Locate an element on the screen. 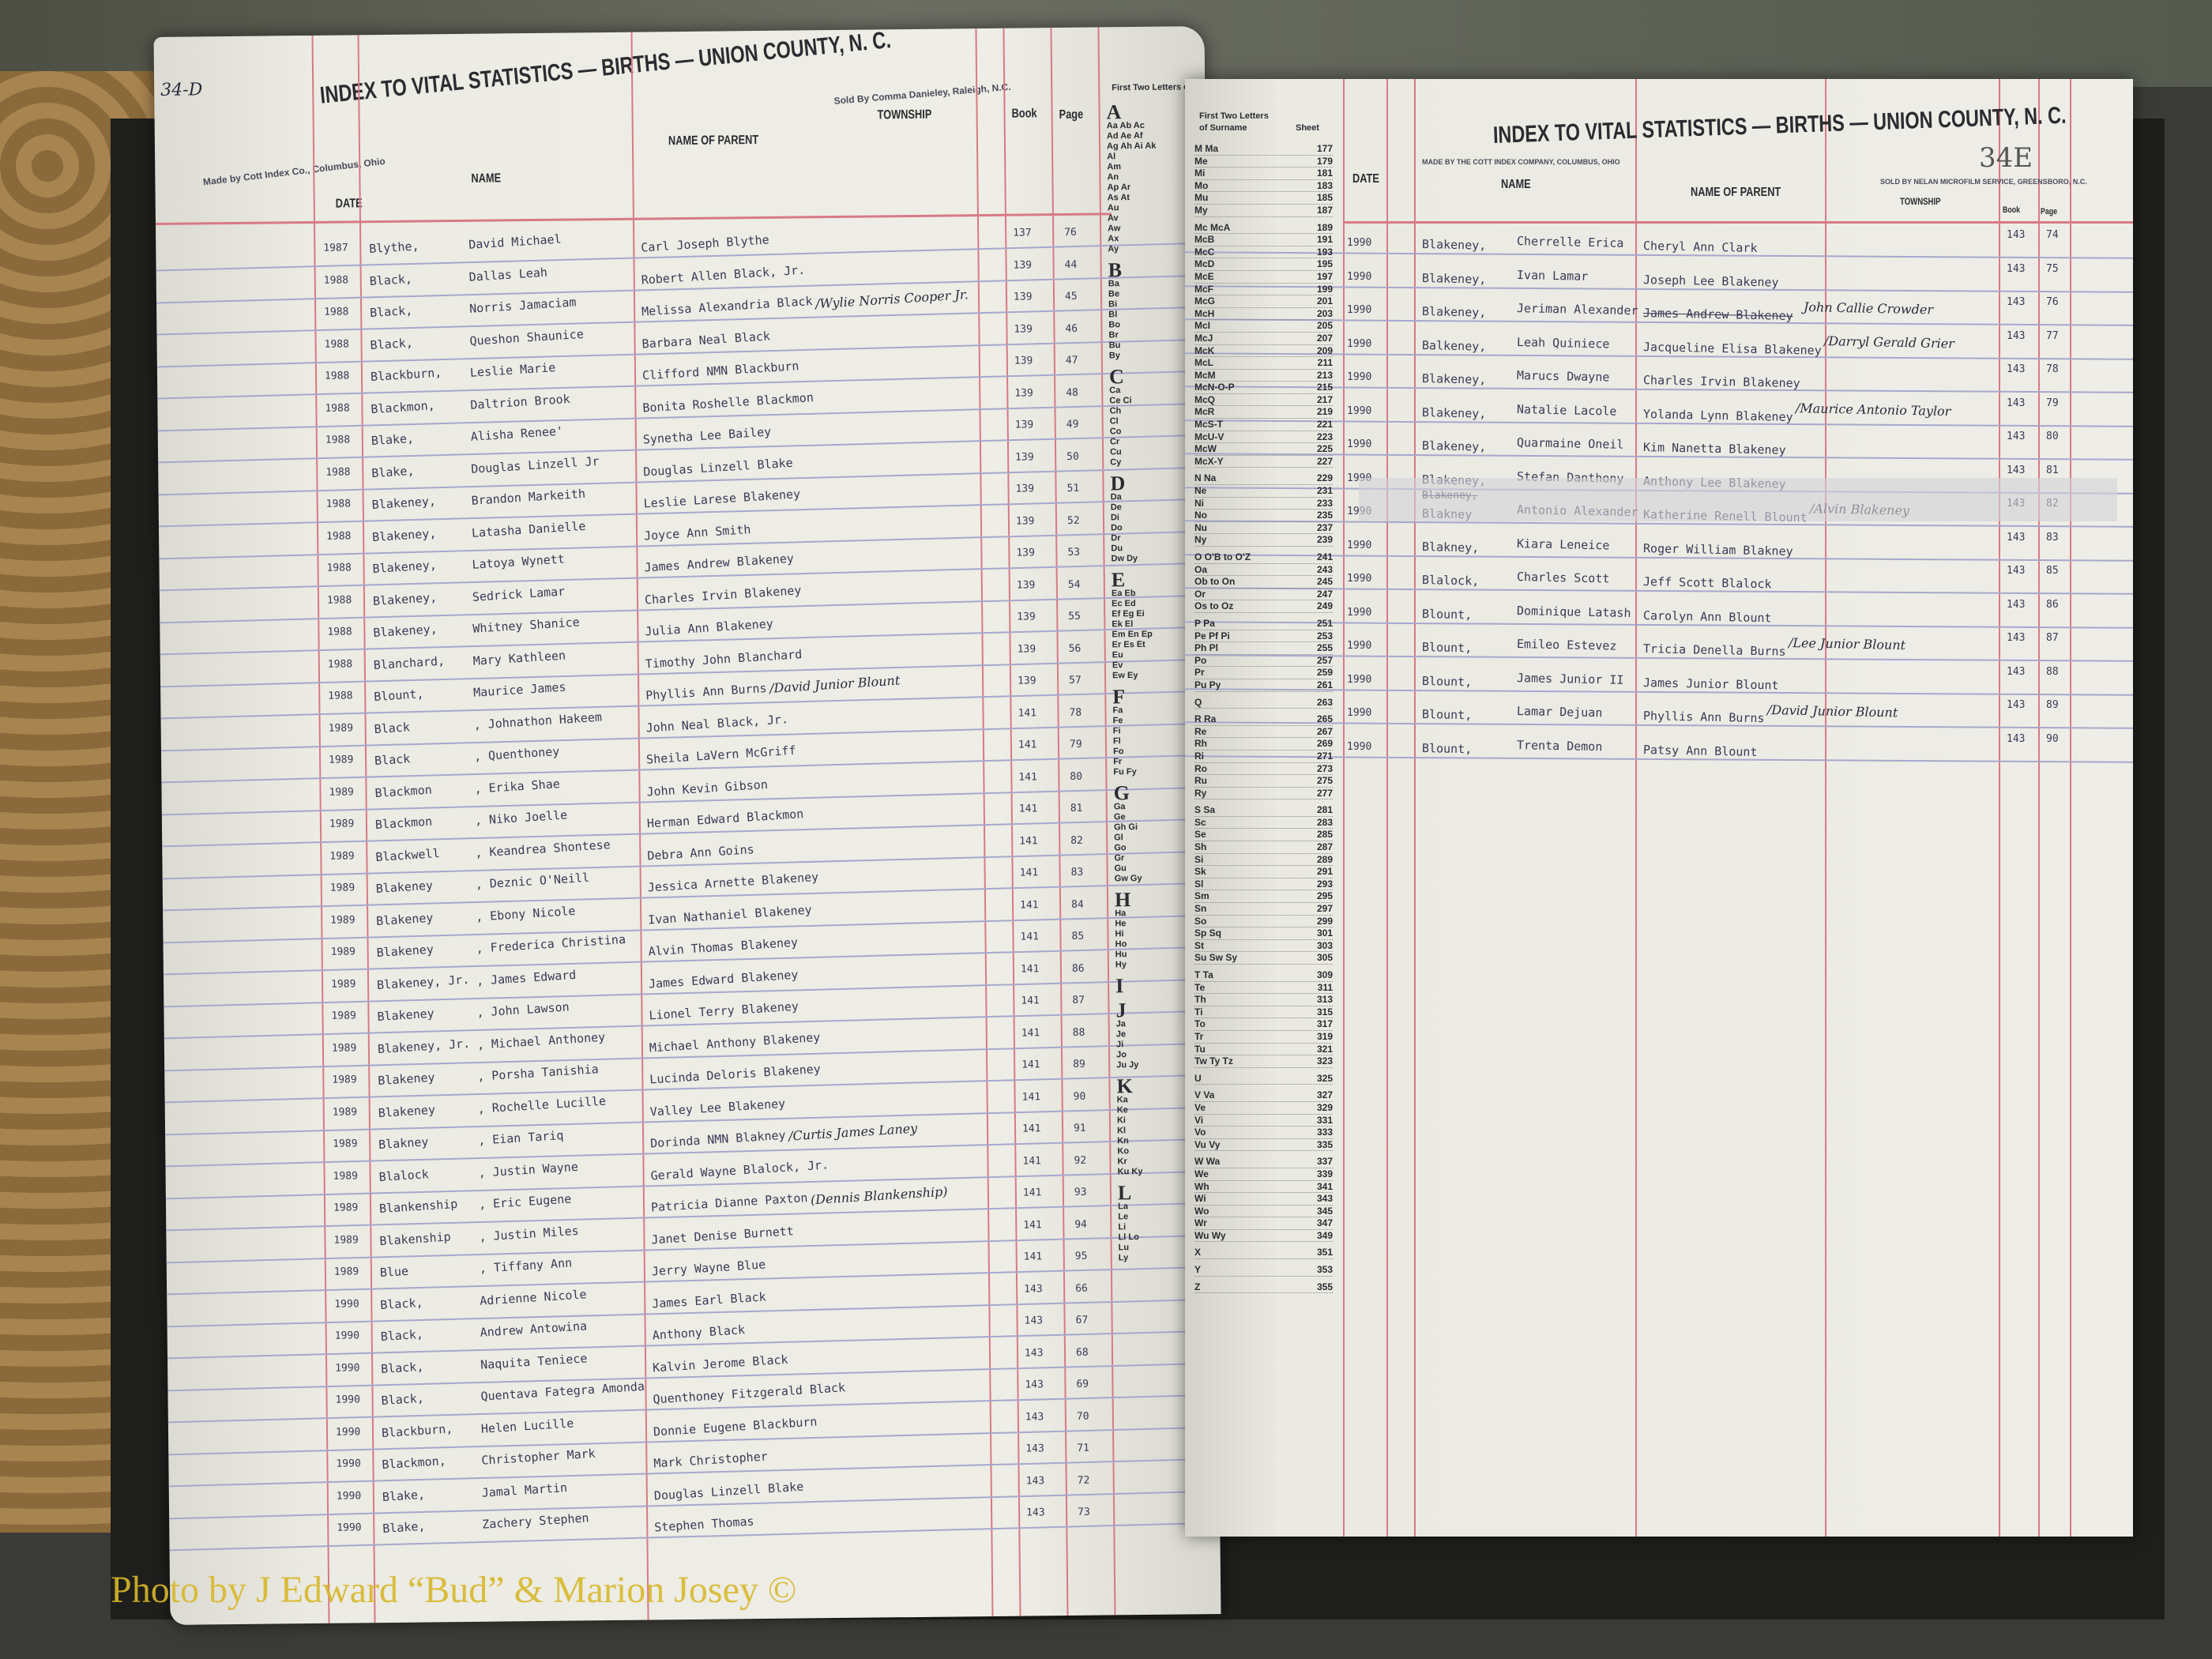 The height and width of the screenshot is (1659, 2212). index-group: F Fa Fe Fi Fl Fo Fr Fu Fy is located at coordinates (1137, 732).